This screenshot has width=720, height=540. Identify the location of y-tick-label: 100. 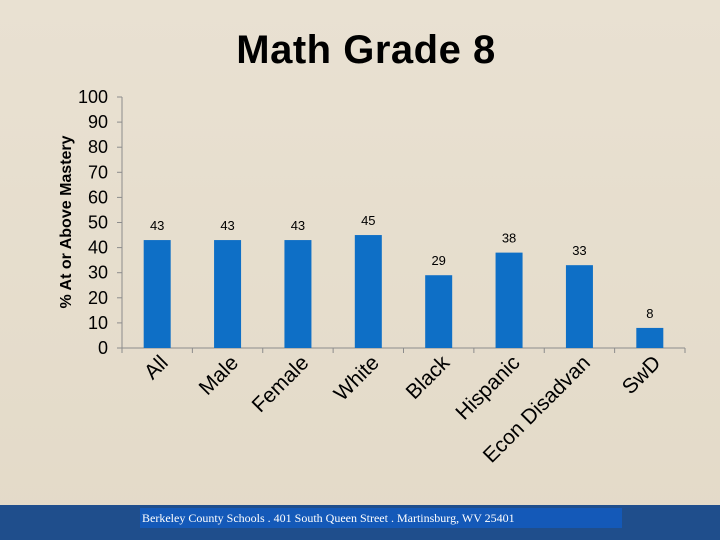
(93, 97).